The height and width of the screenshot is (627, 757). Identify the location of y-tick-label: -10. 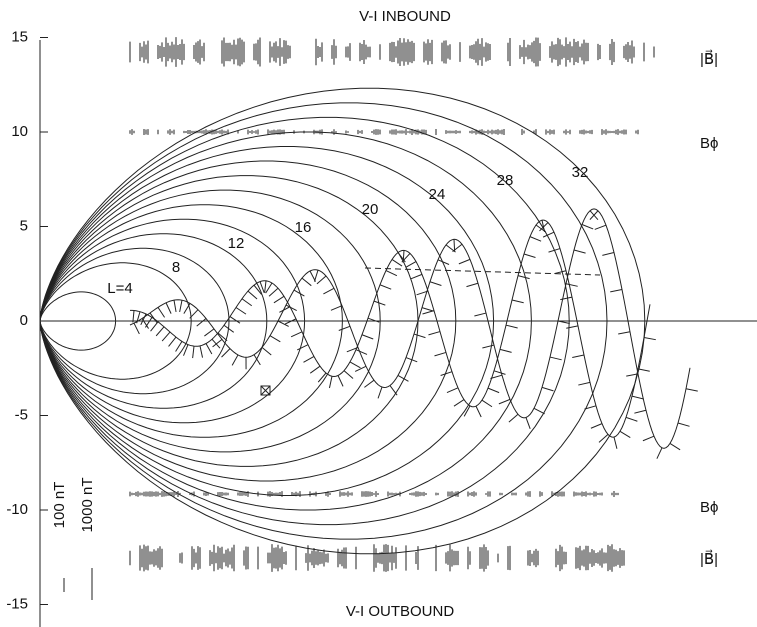
(17, 509).